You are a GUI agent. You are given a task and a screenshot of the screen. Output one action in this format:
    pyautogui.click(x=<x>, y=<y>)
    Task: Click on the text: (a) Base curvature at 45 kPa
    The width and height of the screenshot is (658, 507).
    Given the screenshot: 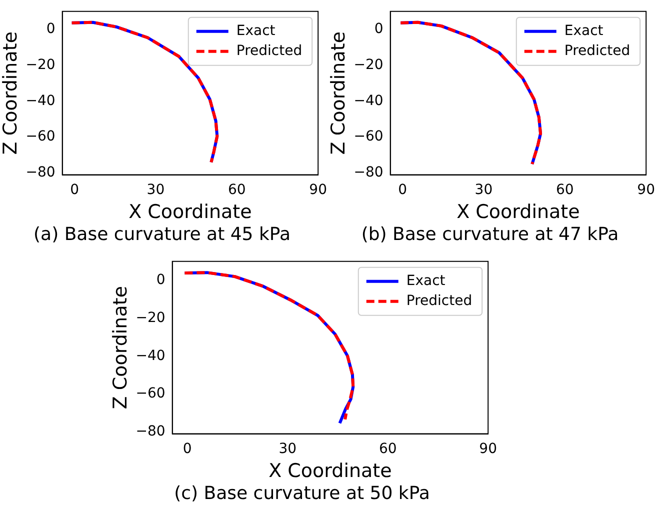 What is the action you would take?
    pyautogui.click(x=162, y=234)
    